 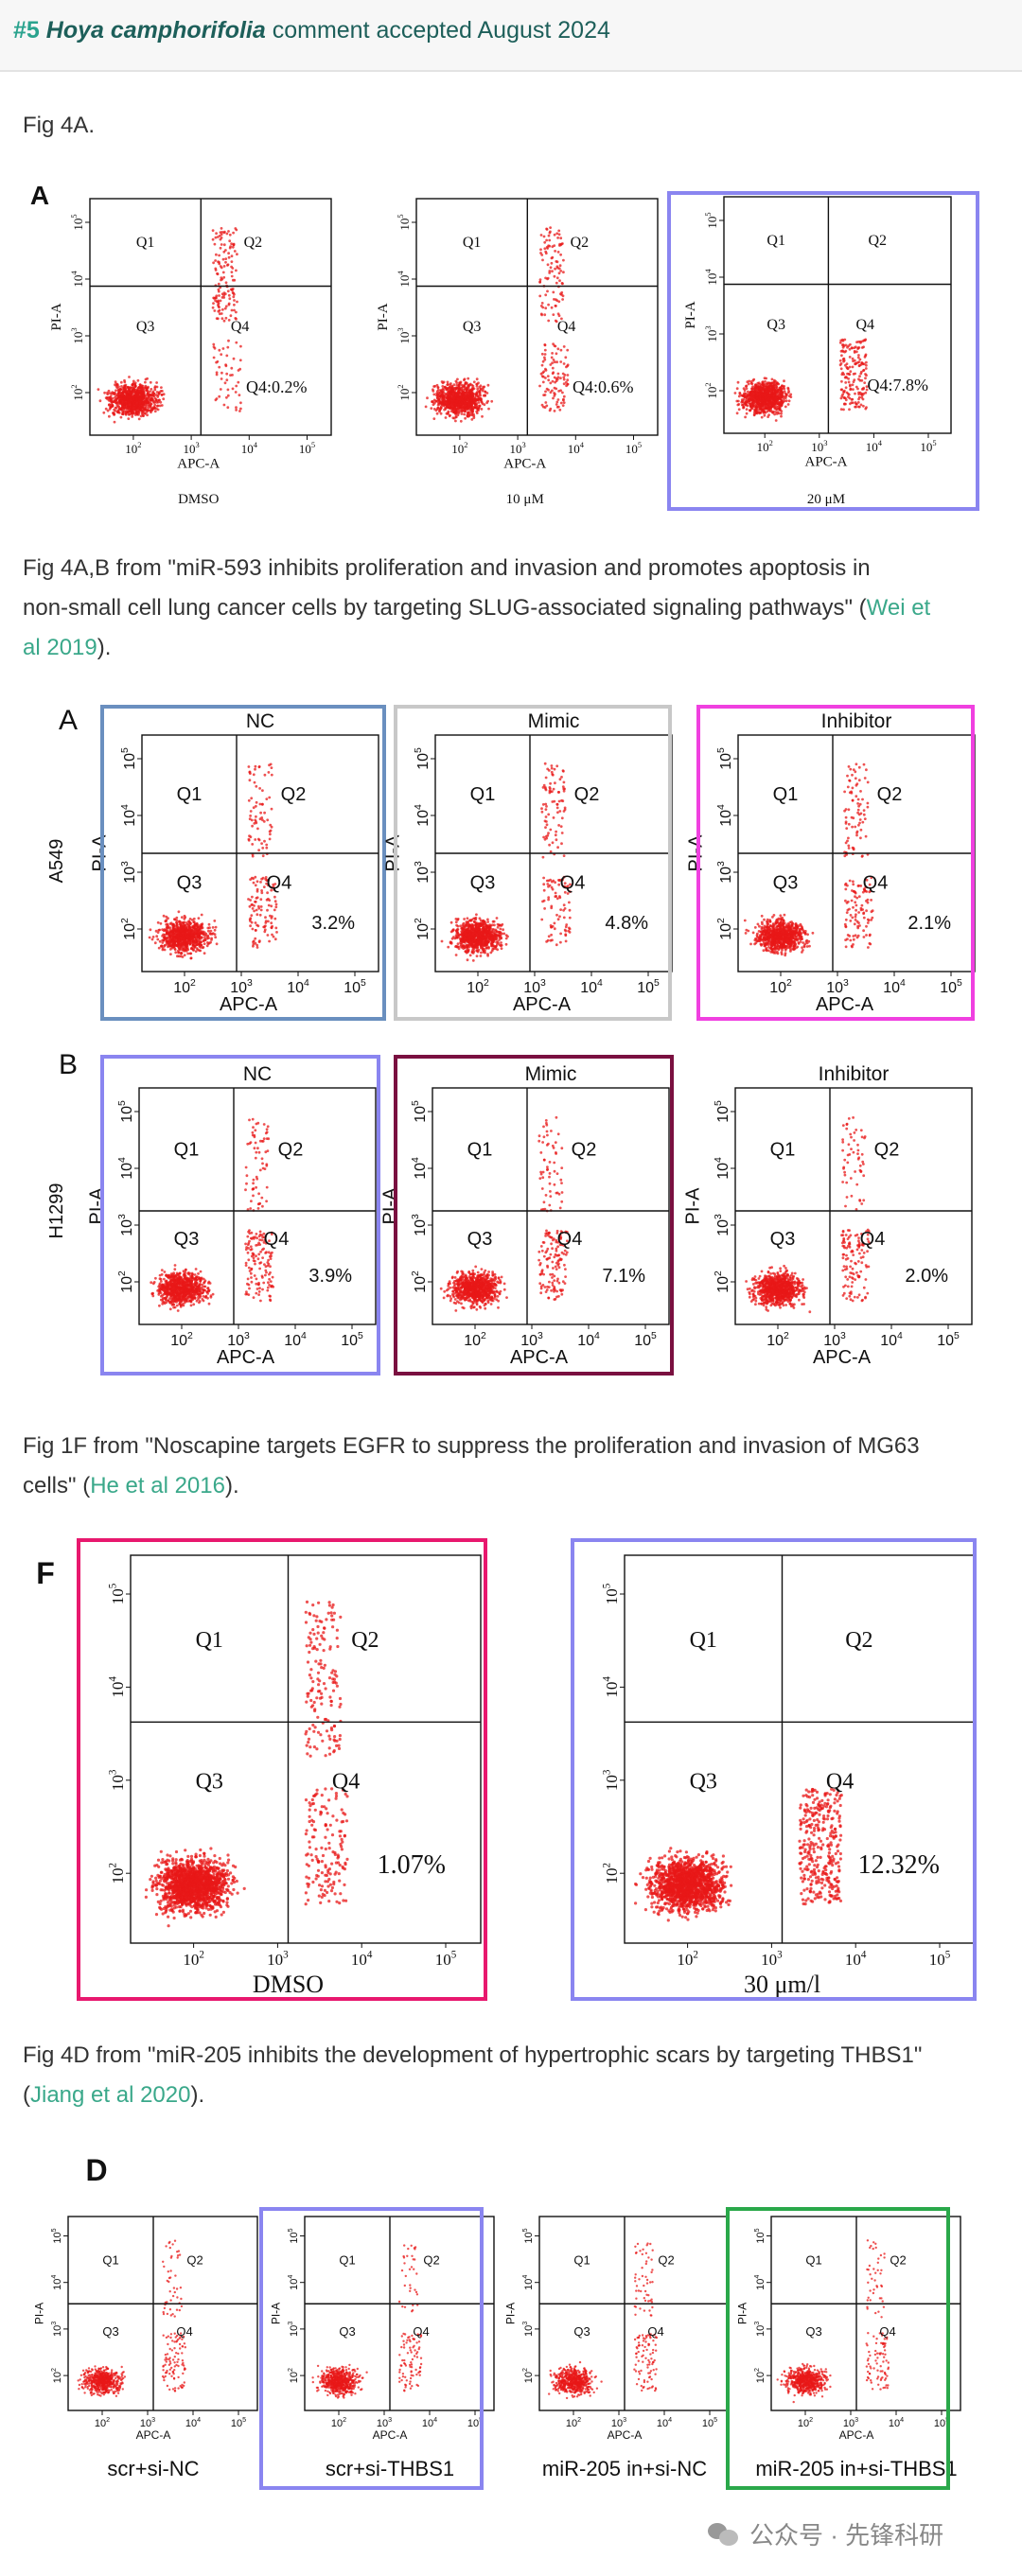 I want to click on species-link: Hoya camphorifolia, so click(x=155, y=31).